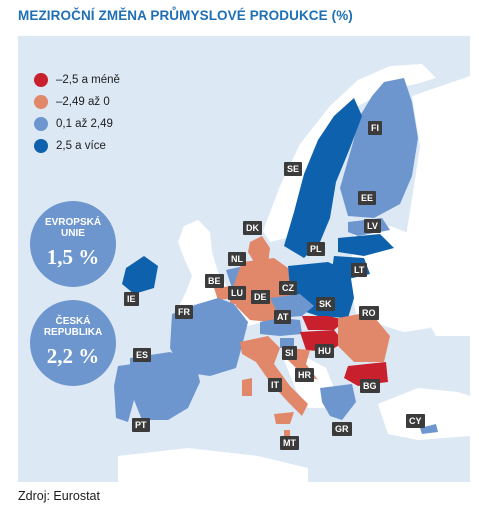  I want to click on country-label: NL, so click(237, 259).